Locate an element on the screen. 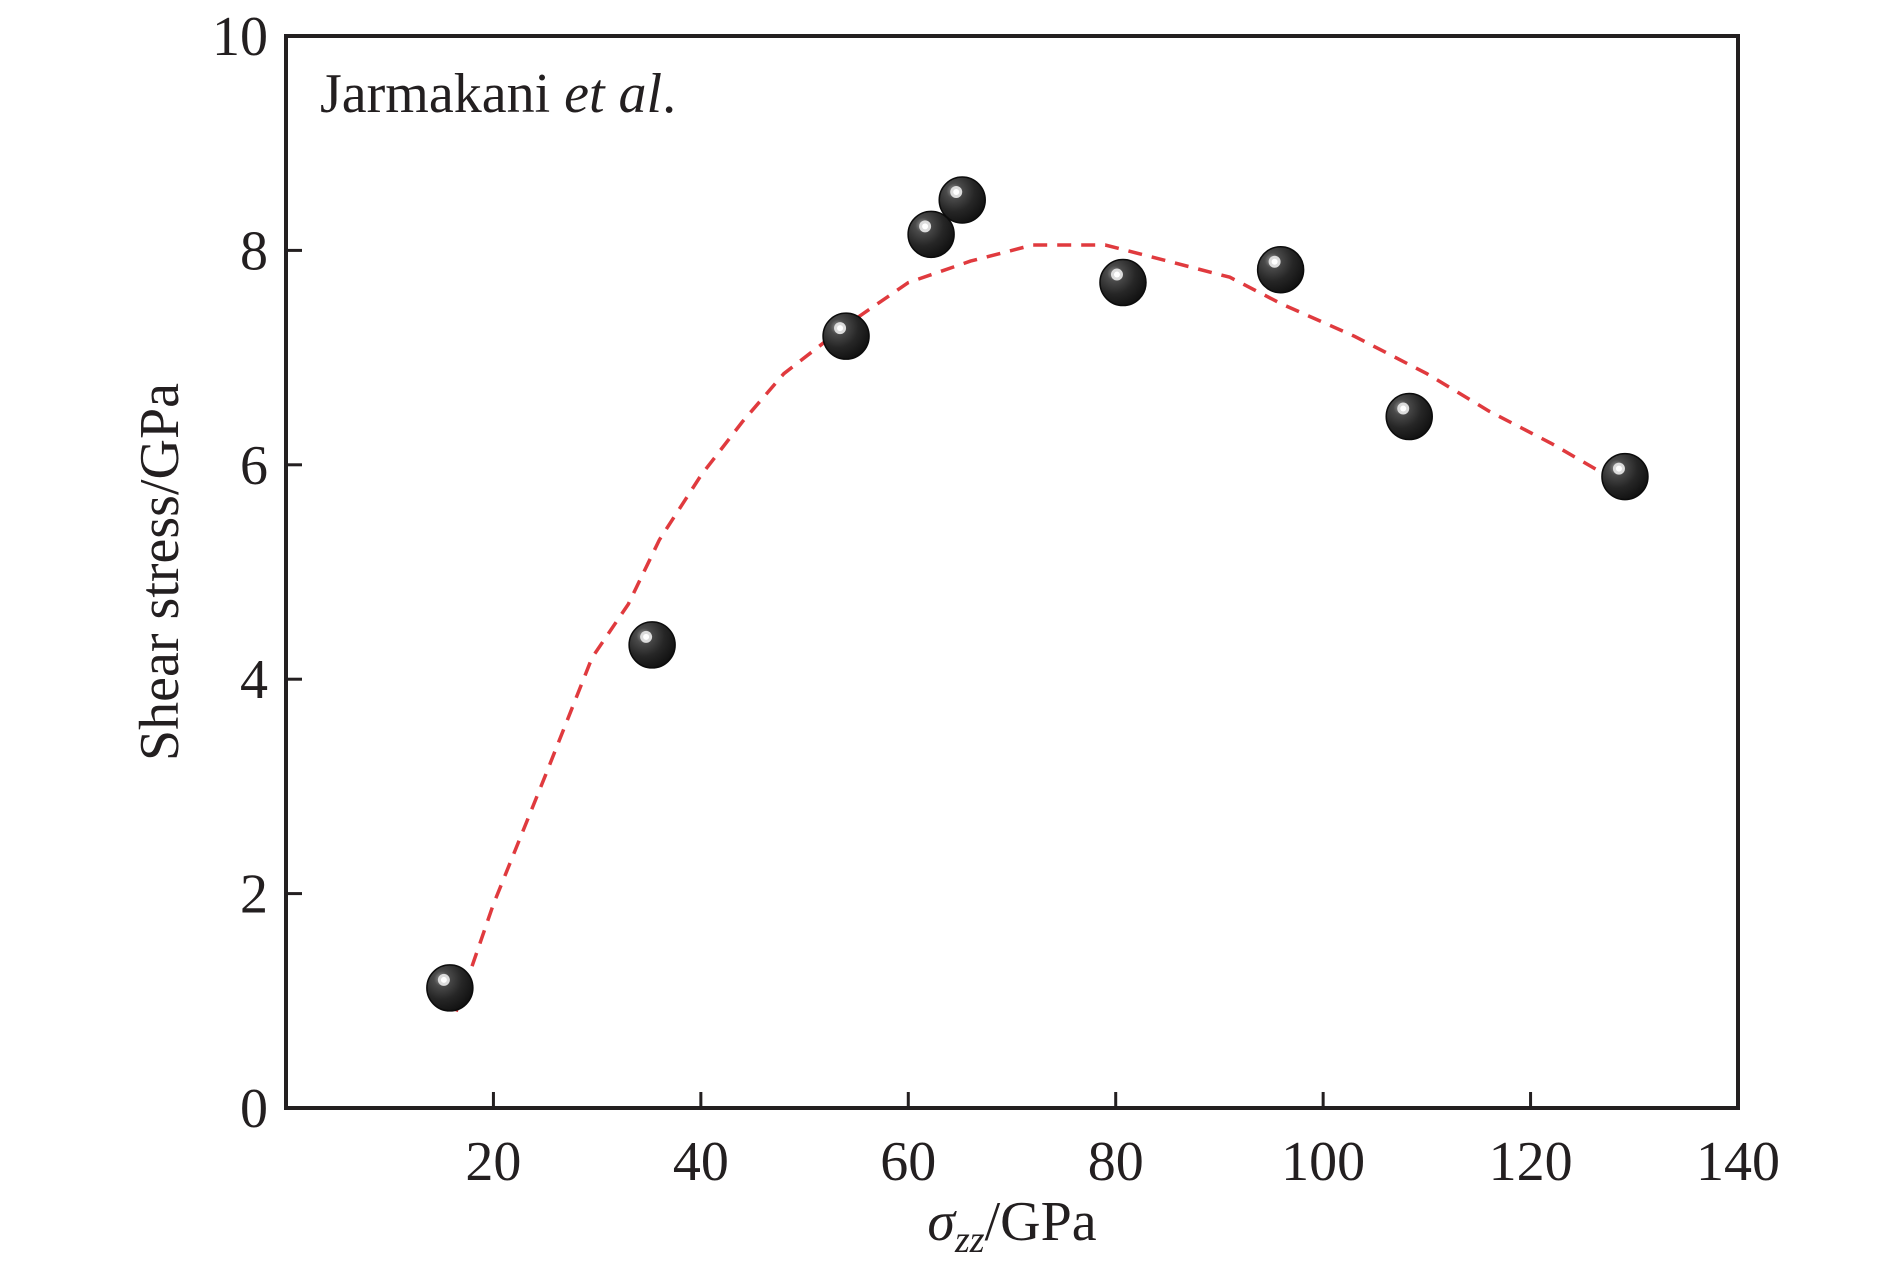  annotation-suffix: . is located at coordinates (669, 94).